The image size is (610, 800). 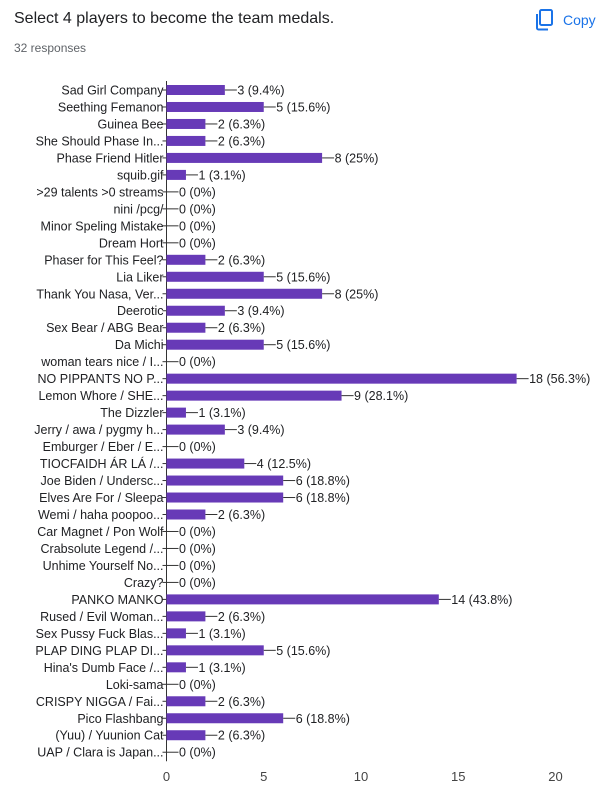 What do you see at coordinates (140, 311) in the screenshot?
I see `category-label: Deerotic` at bounding box center [140, 311].